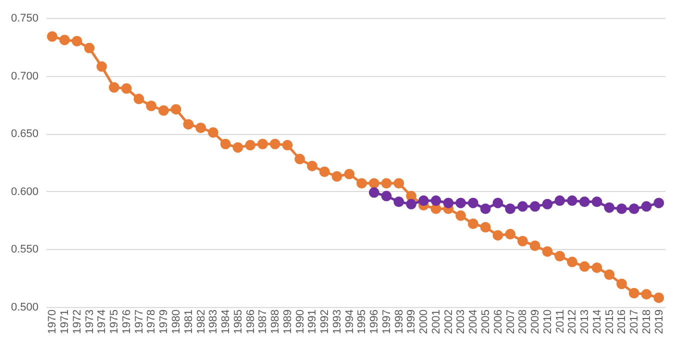 This screenshot has width=680, height=340. What do you see at coordinates (152, 322) in the screenshot?
I see `x-tick-label: 1978` at bounding box center [152, 322].